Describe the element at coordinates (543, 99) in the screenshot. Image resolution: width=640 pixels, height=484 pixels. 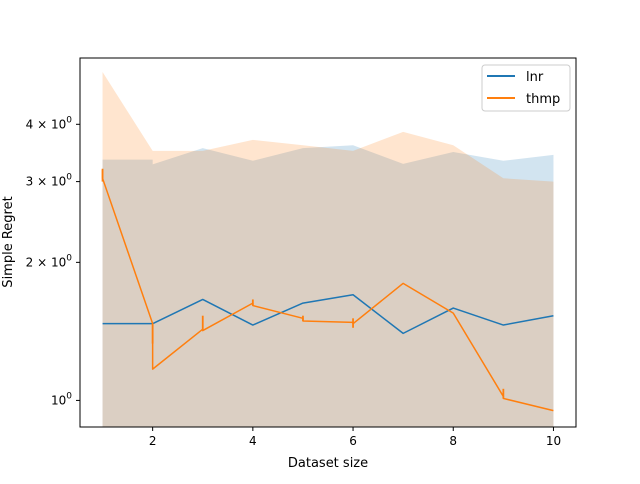
I see `legend-label-thmp: thmp` at that location.